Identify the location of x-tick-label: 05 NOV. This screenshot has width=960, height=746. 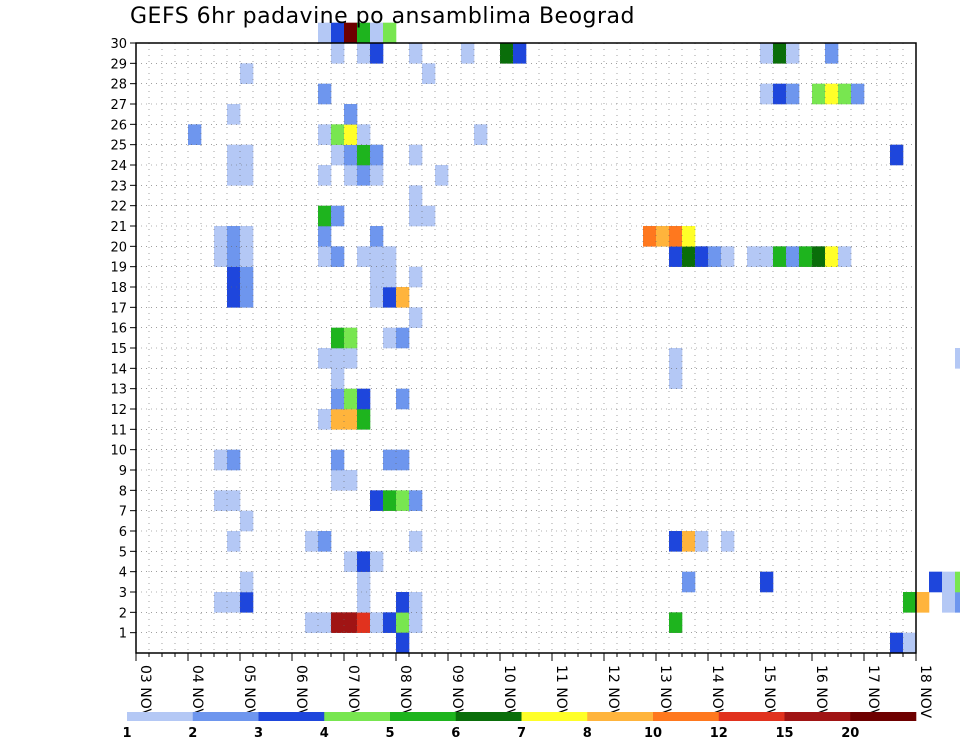
(249, 692).